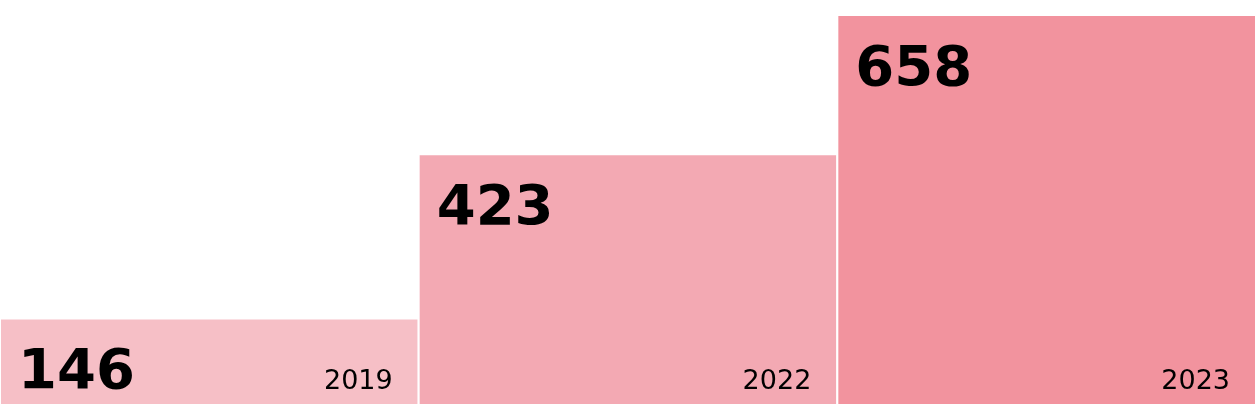  I want to click on x-tick-label: 2019, so click(358, 379).